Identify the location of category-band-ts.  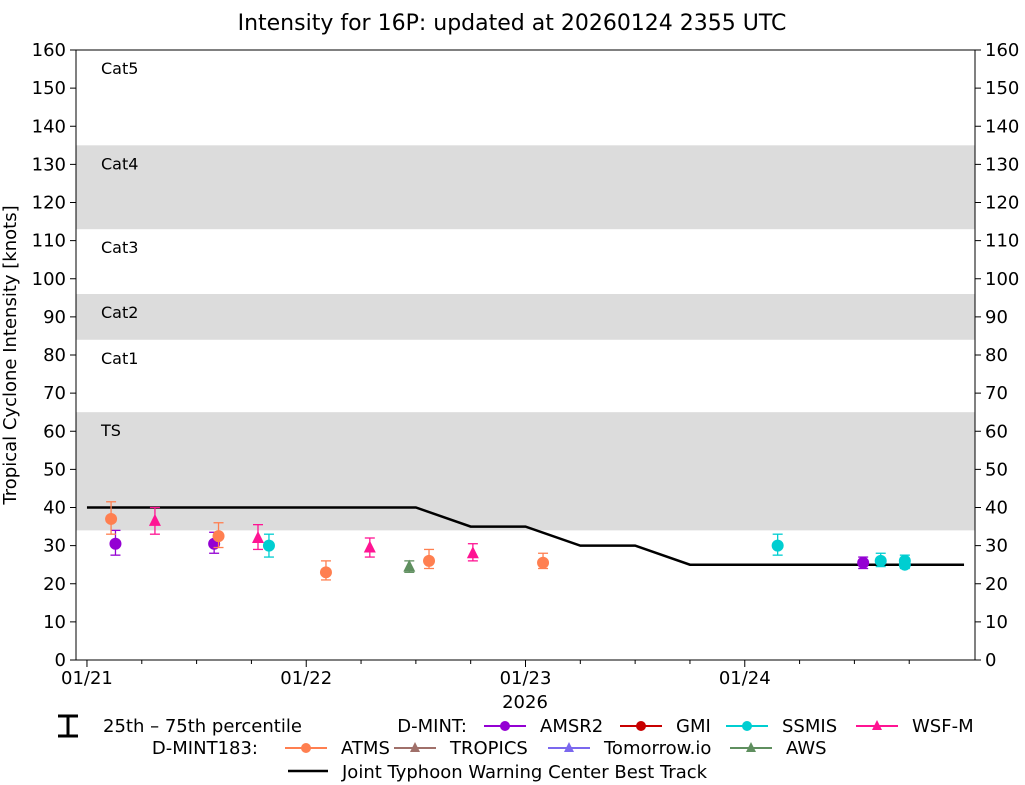
(525, 471).